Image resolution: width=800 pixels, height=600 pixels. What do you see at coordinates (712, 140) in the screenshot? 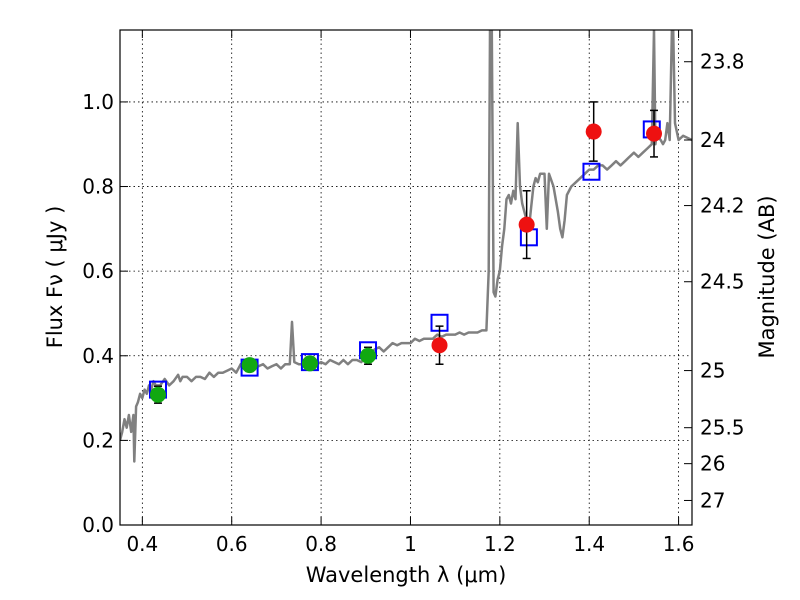
I see `right-tick-label: 24` at bounding box center [712, 140].